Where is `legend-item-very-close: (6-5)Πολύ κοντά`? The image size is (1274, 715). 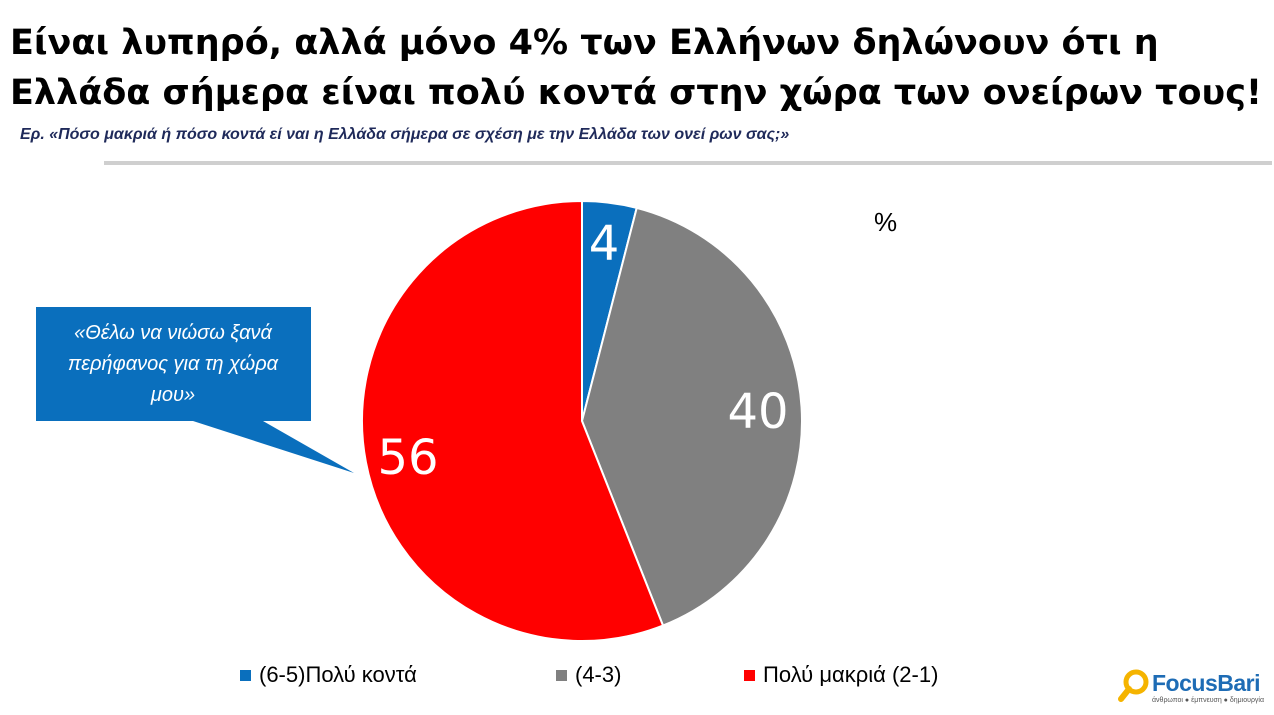 legend-item-very-close: (6-5)Πολύ κοντά is located at coordinates (328, 675).